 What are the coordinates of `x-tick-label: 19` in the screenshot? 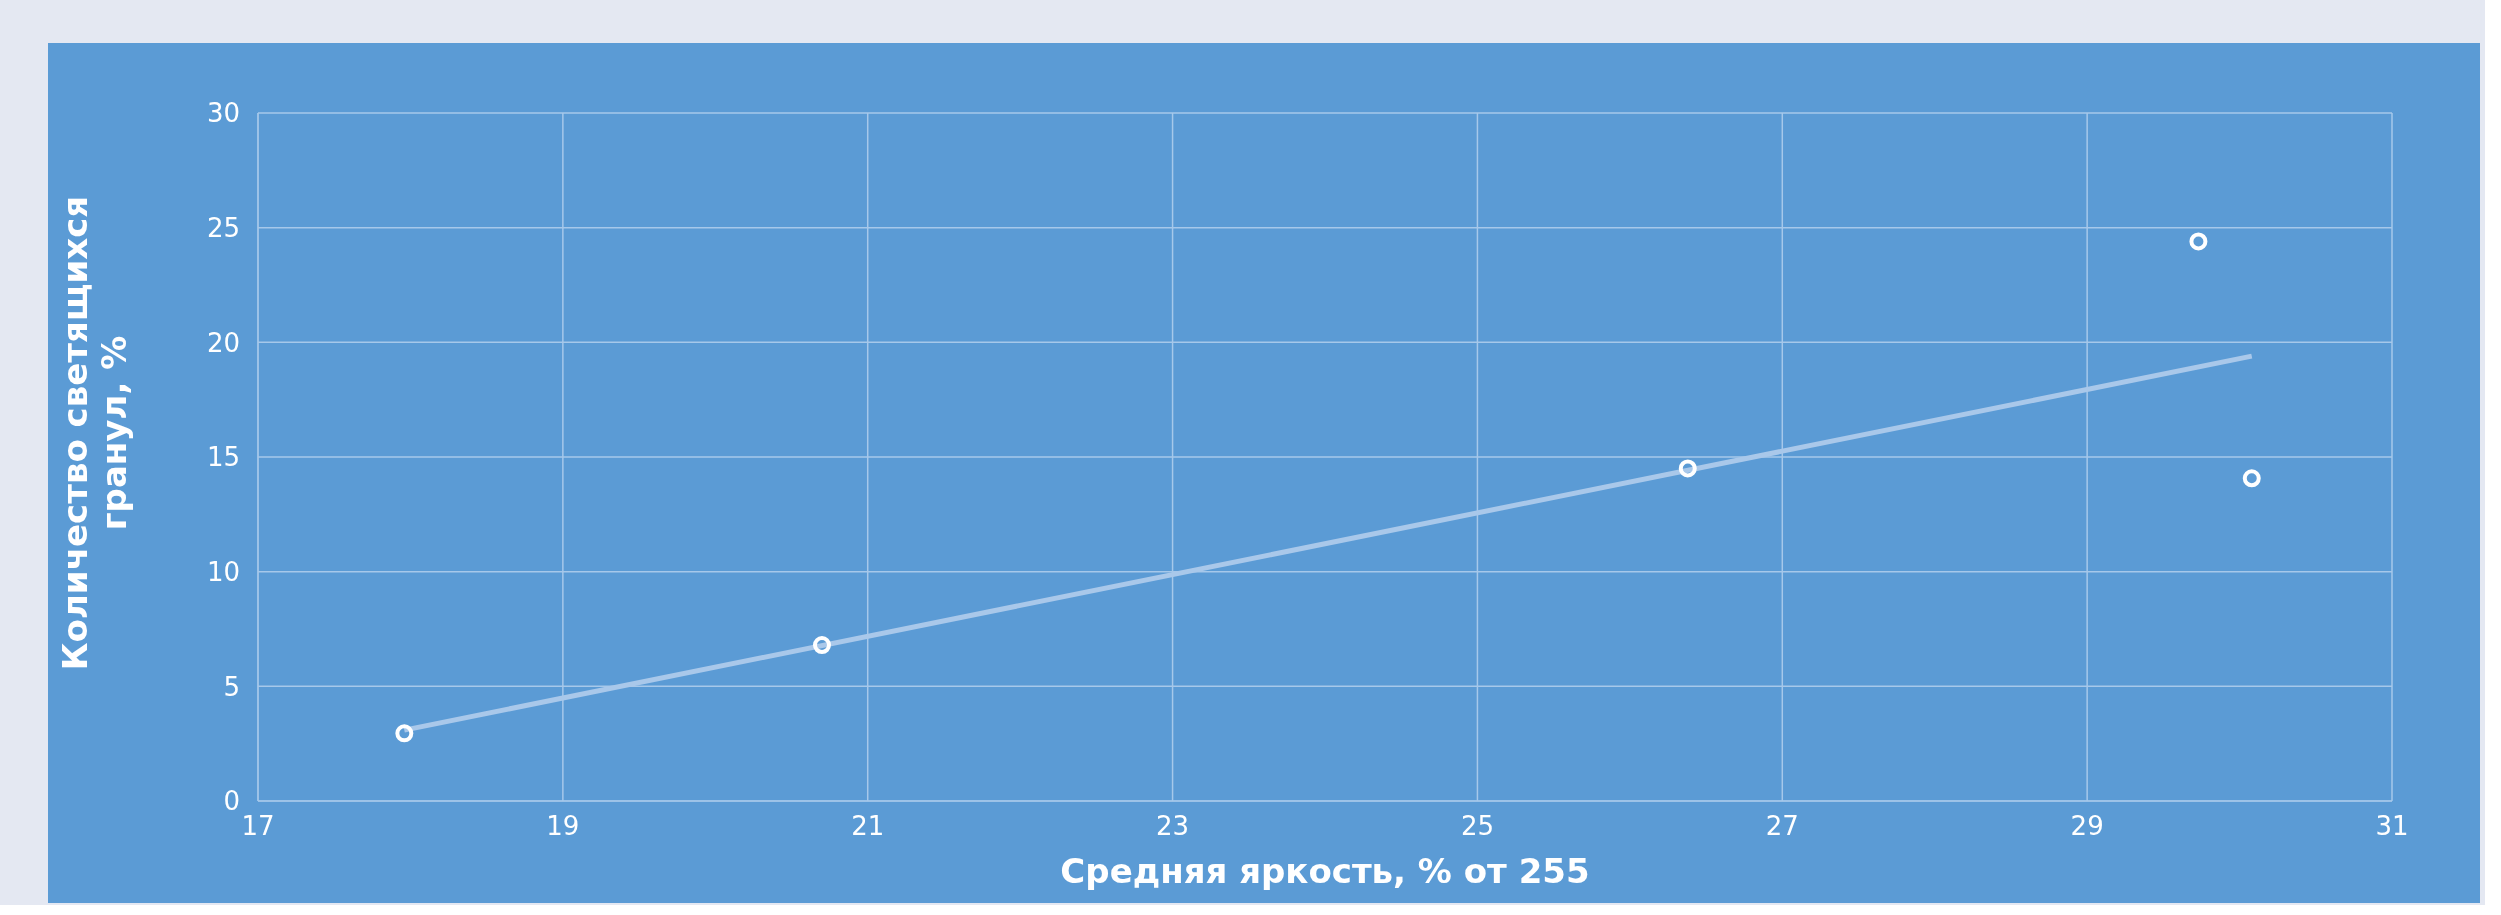 It's located at (563, 826).